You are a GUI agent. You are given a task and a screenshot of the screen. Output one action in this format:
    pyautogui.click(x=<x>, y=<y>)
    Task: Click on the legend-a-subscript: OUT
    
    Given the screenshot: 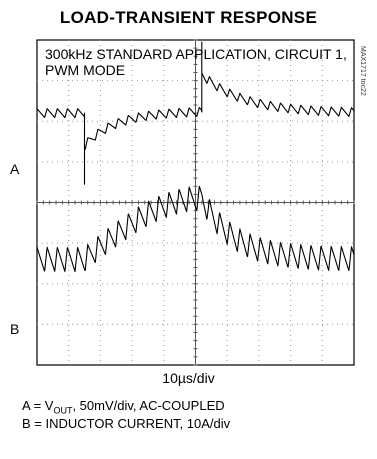 What is the action you would take?
    pyautogui.click(x=63, y=410)
    